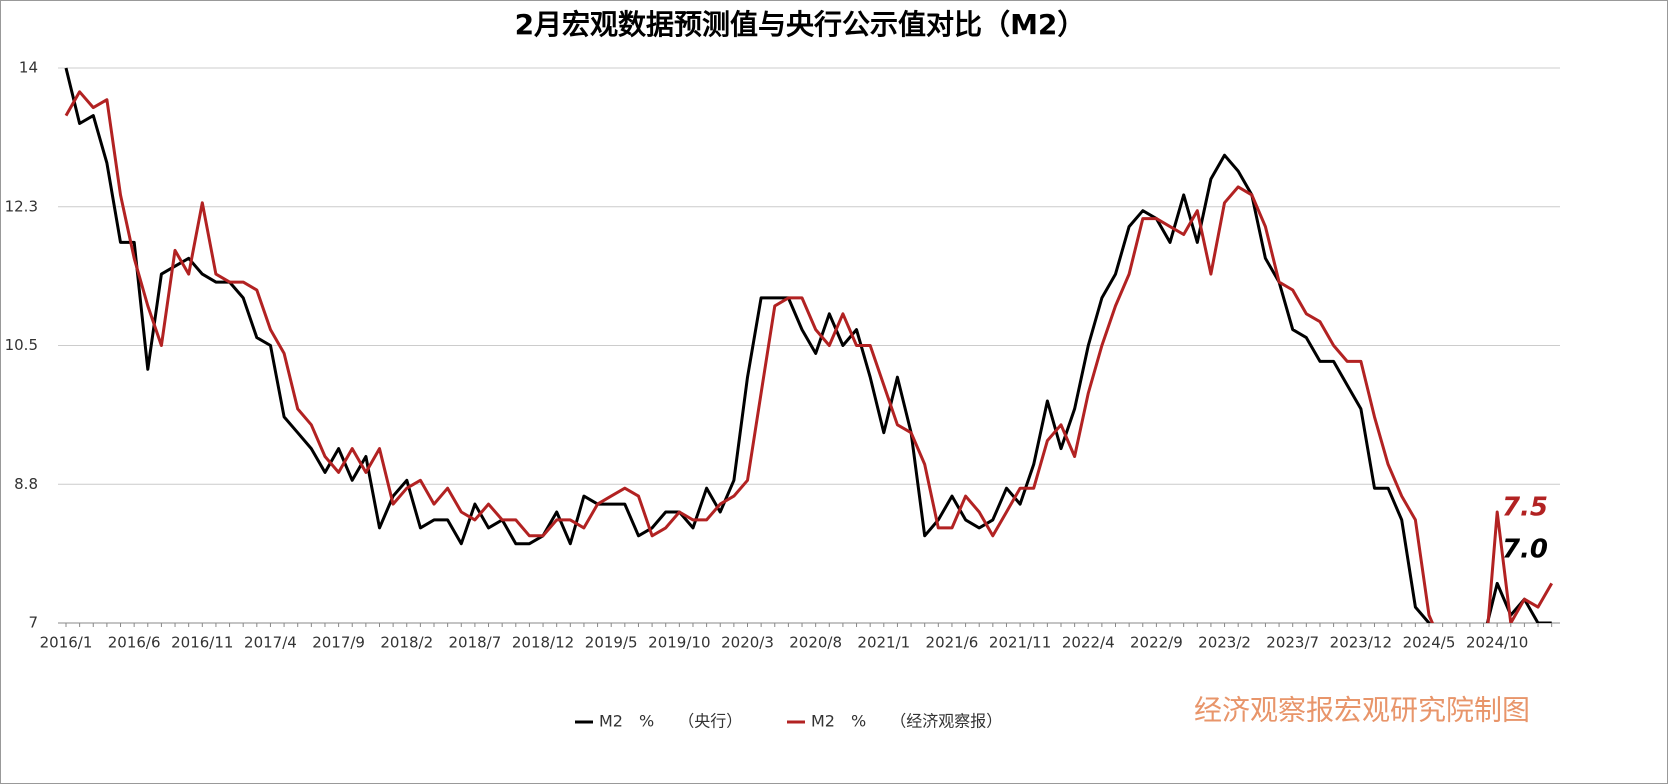 This screenshot has height=784, width=1668. Describe the element at coordinates (952, 643) in the screenshot. I see `x-tick-label: 2021/6` at that location.